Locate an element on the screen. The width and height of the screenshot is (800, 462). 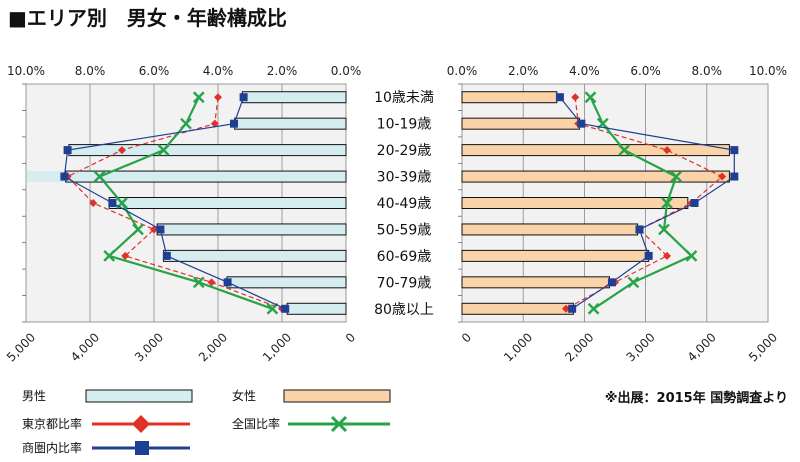
female-top-tick-label: 0.0% is located at coordinates (462, 71).